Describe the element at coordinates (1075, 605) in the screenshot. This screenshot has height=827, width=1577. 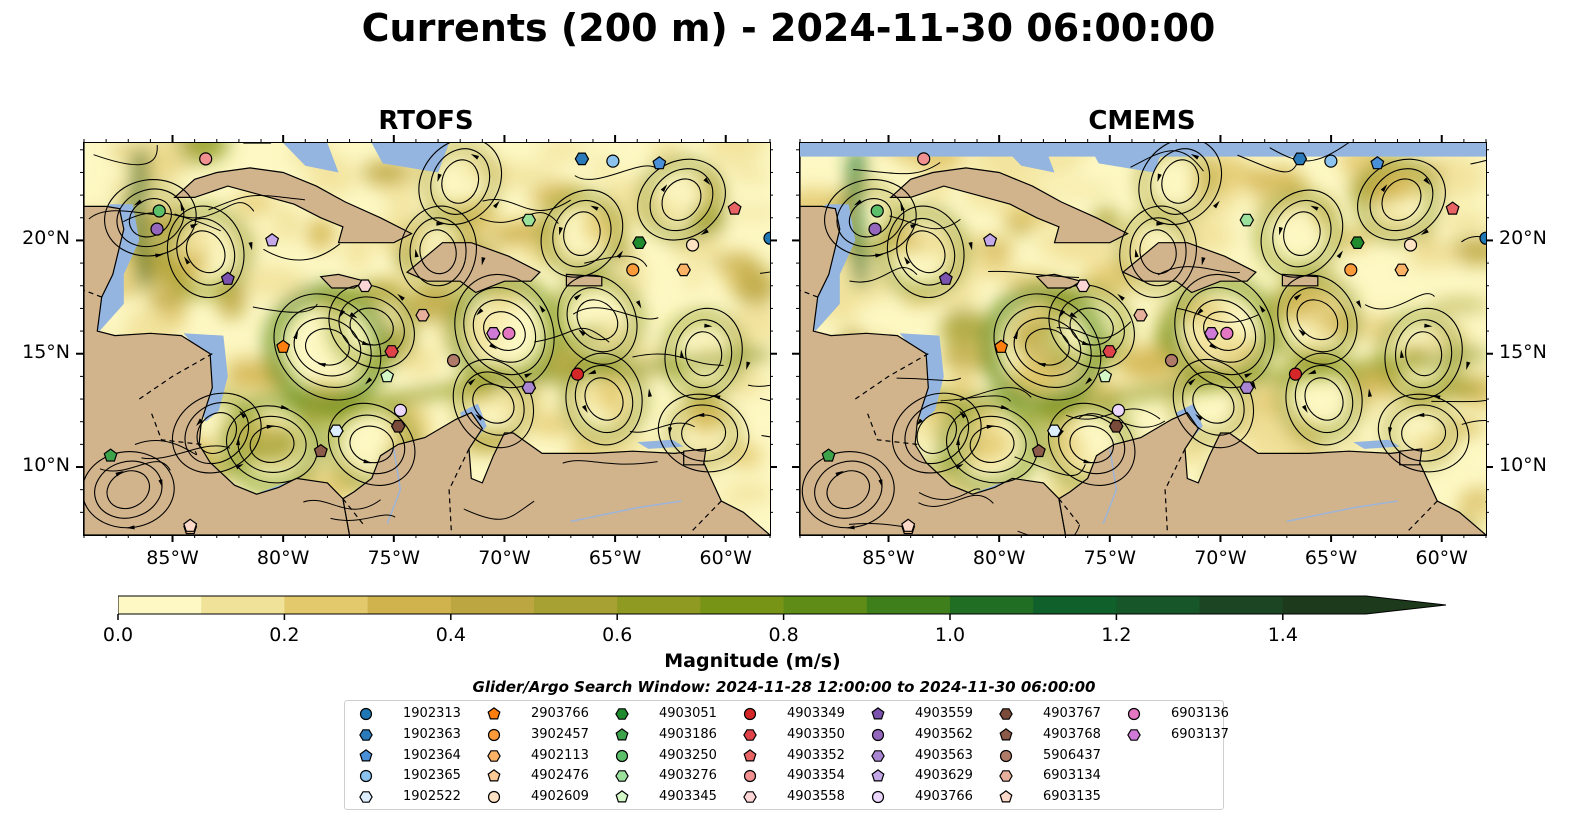
I see `colorbar-segment` at that location.